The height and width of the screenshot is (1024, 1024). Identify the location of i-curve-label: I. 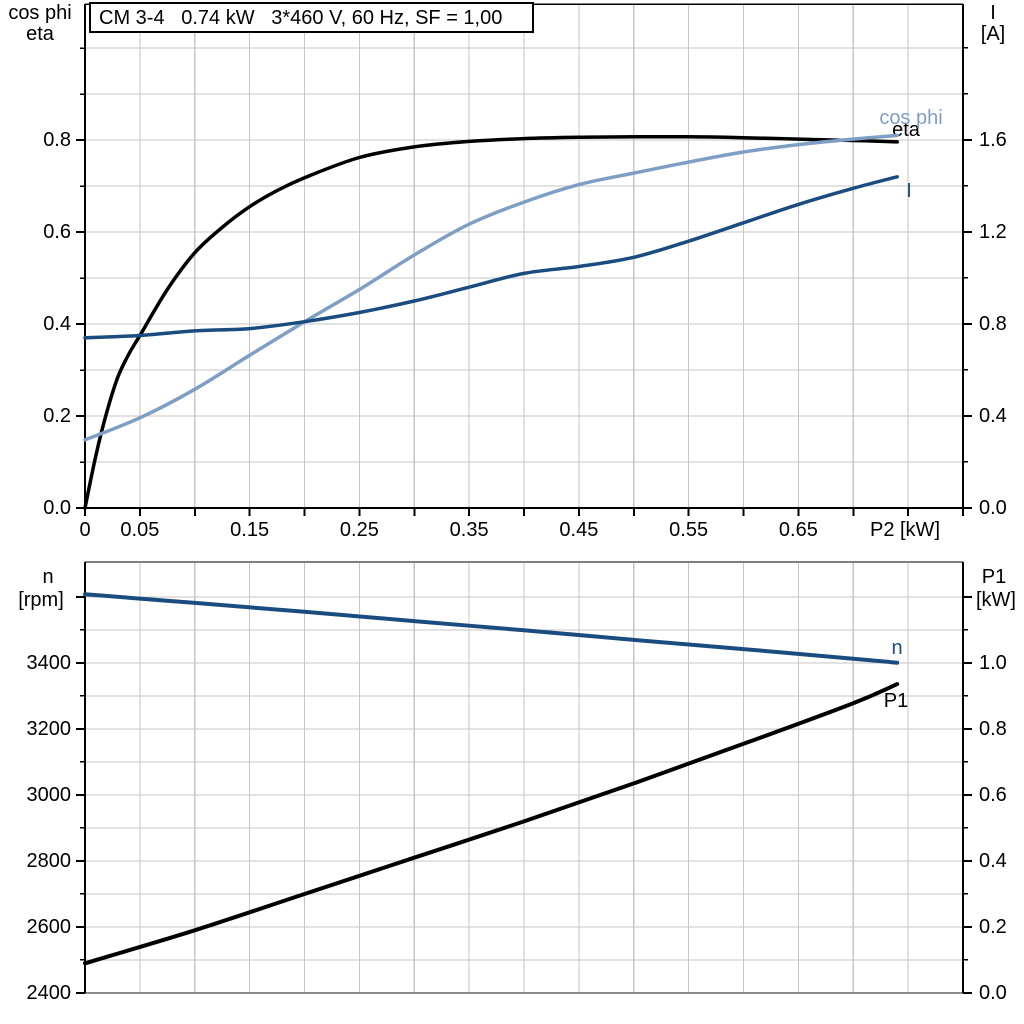
(909, 191).